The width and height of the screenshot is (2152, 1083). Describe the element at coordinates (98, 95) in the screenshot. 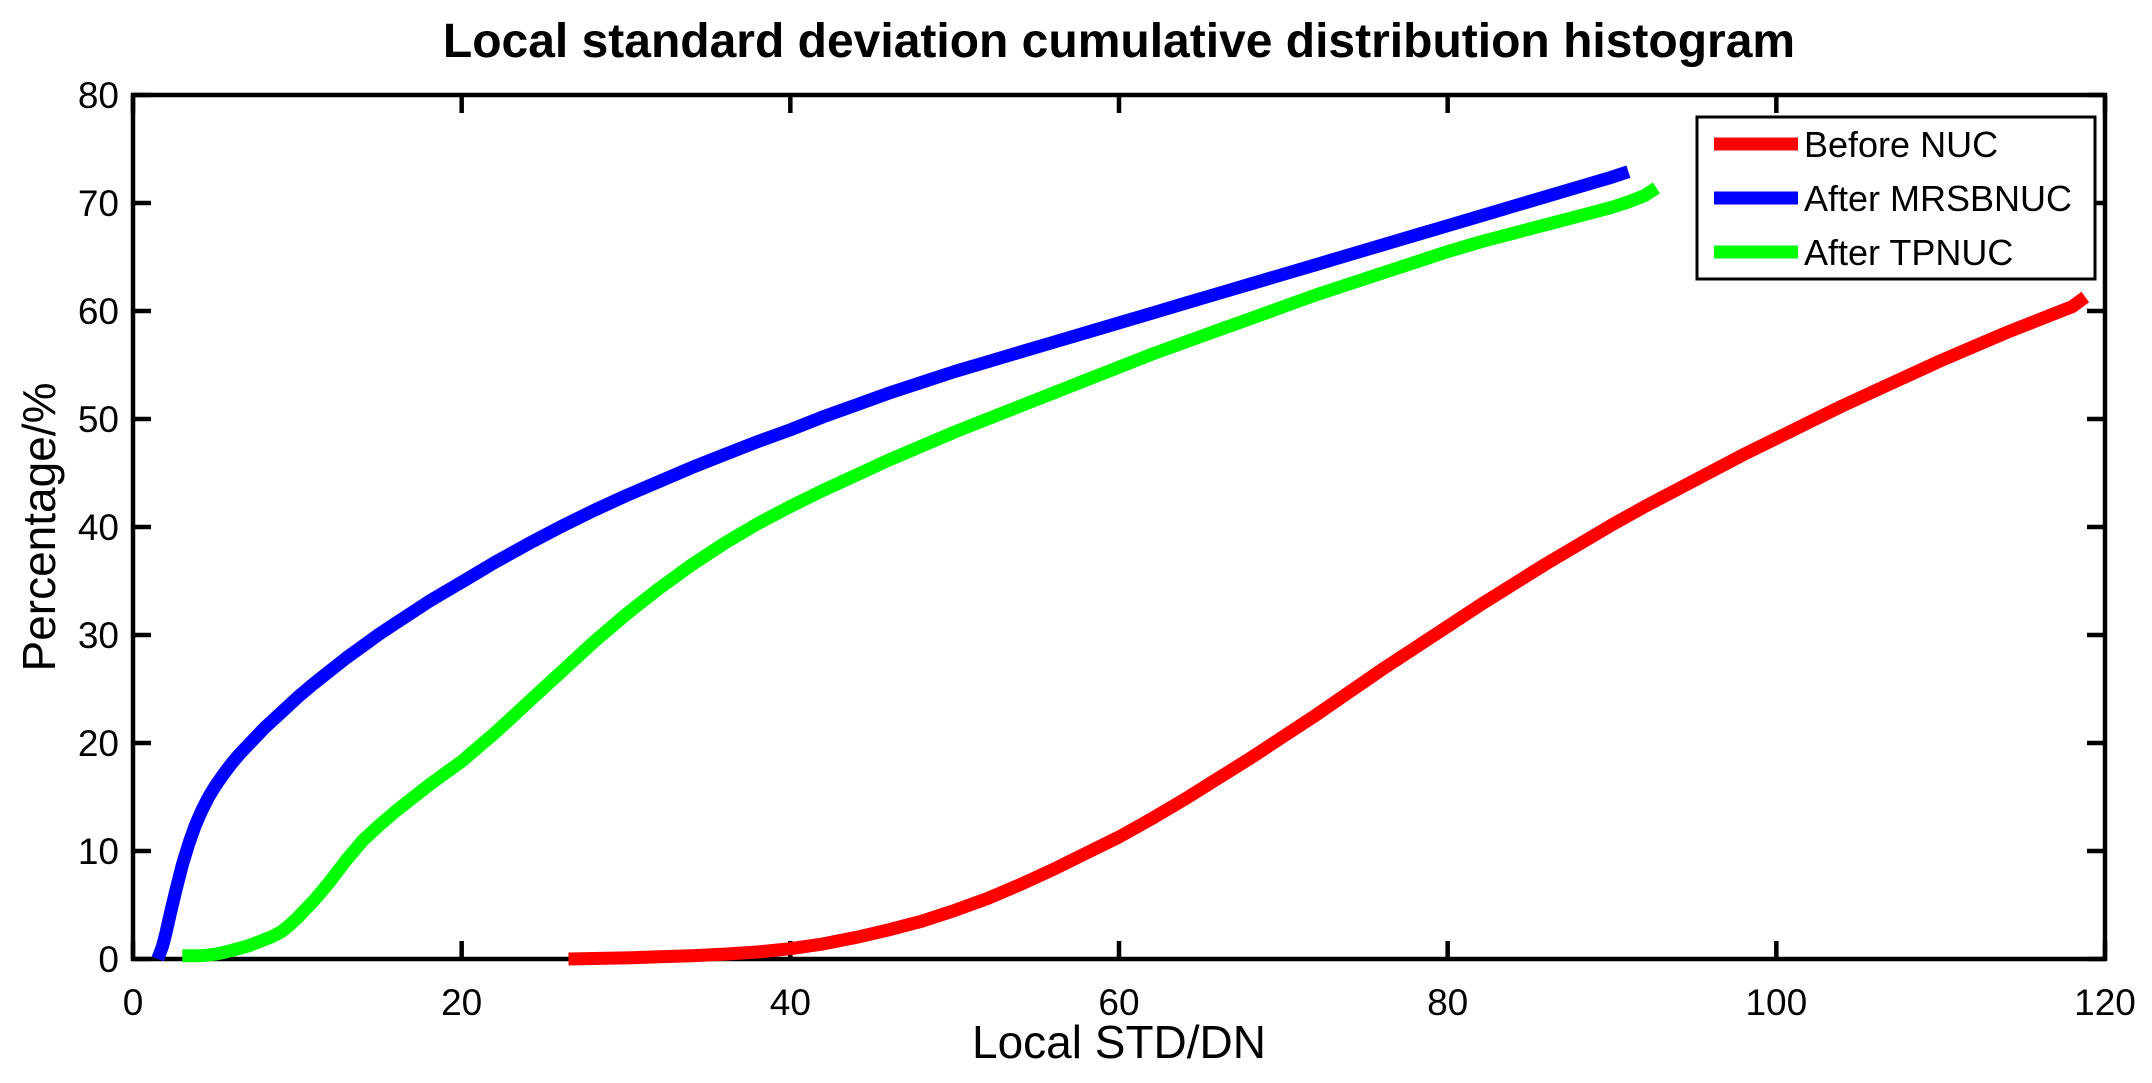

I see `y-tick-label: 80` at that location.